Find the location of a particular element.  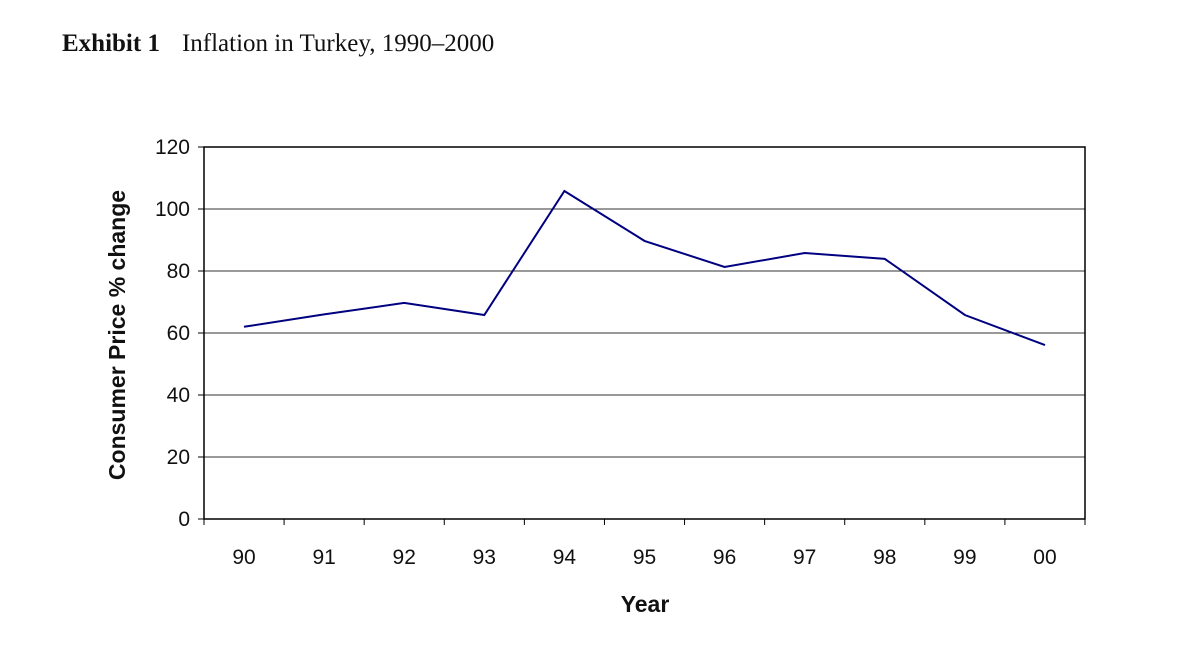

y-tick-label: 120 is located at coordinates (172, 147).